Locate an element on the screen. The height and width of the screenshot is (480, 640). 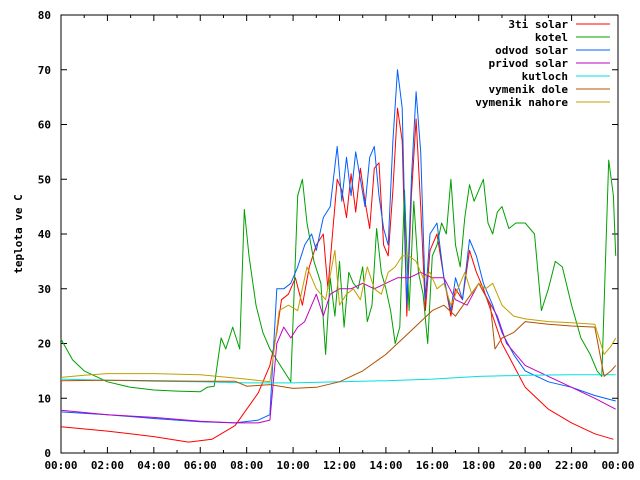
legend-label: vymenik nahore is located at coordinates (521, 102).